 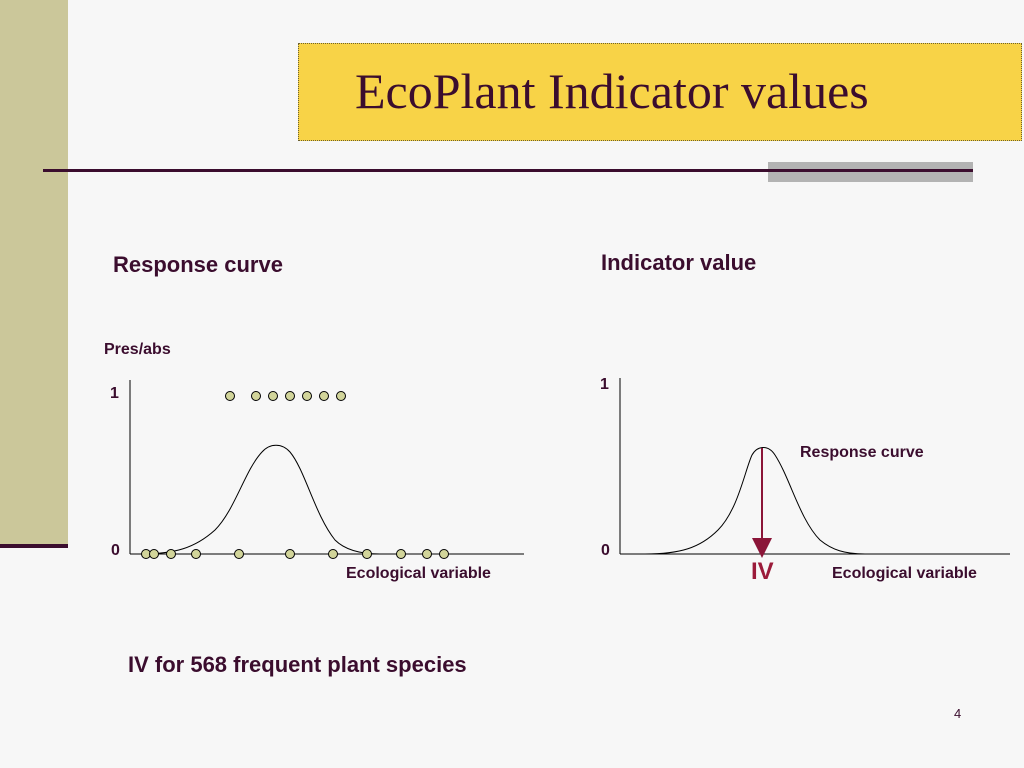 What do you see at coordinates (508, 170) in the screenshot?
I see `title-rule` at bounding box center [508, 170].